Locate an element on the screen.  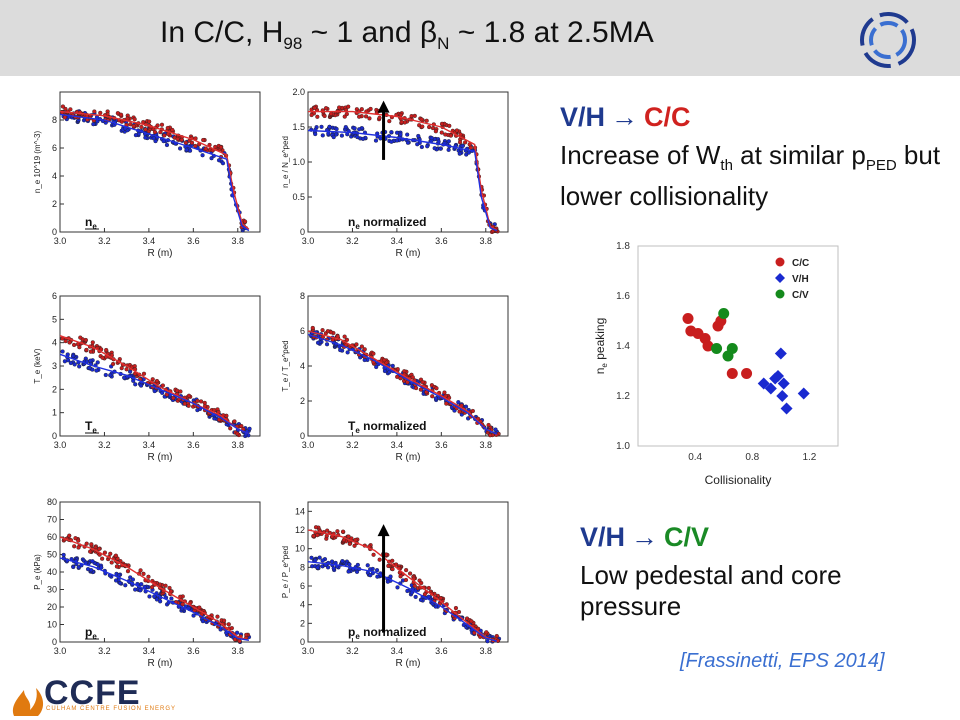
series-red-points is located at coordinates (404, 169).